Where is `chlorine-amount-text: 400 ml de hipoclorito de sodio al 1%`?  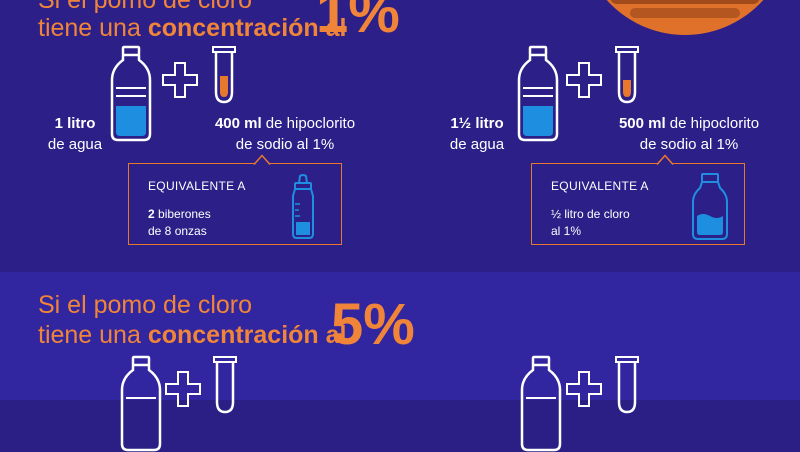 chlorine-amount-text: 400 ml de hipoclorito de sodio al 1% is located at coordinates (285, 134).